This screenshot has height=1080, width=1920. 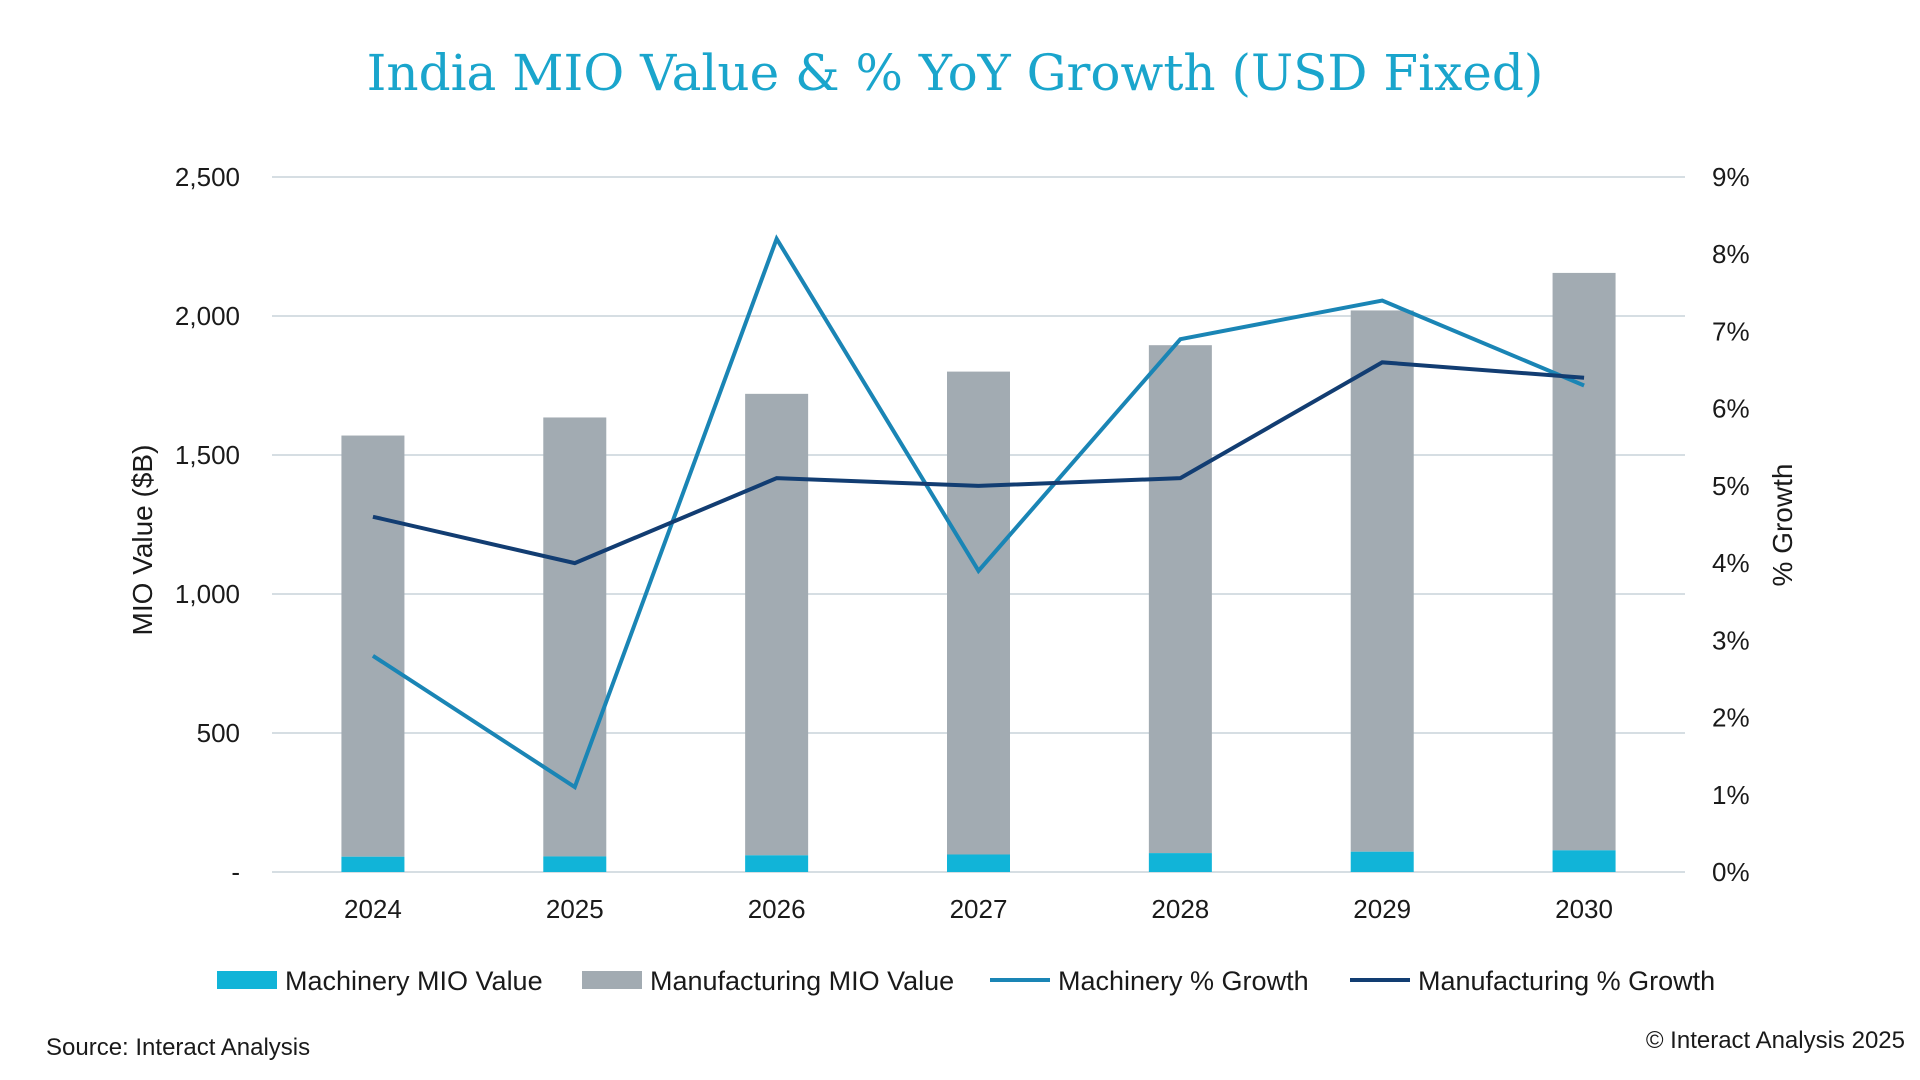 I want to click on source-note: Source: Interact Analysis, so click(x=178, y=1047).